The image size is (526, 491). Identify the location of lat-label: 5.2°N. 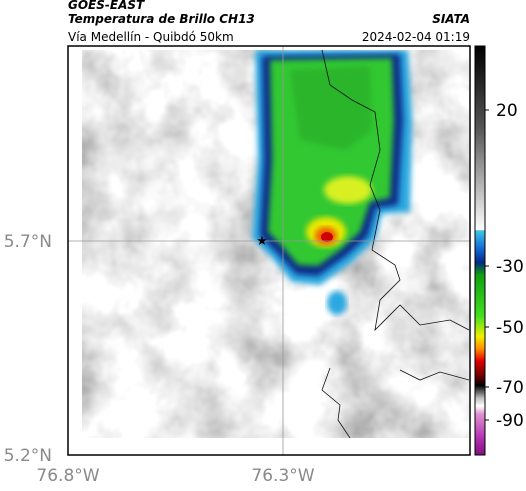
(28, 456).